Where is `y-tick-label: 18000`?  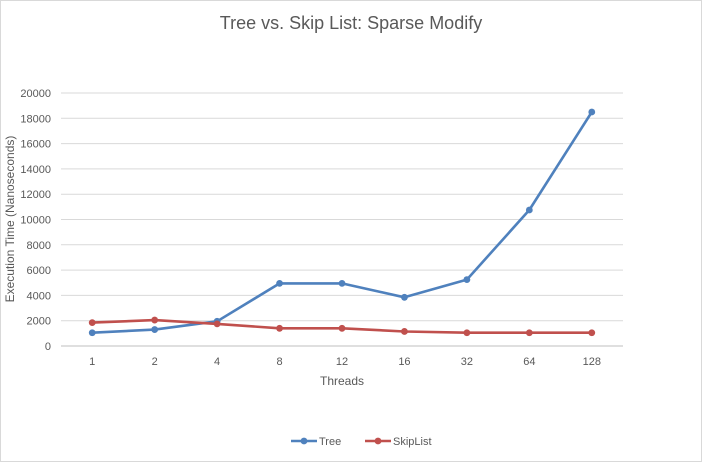
y-tick-label: 18000 is located at coordinates (35, 119).